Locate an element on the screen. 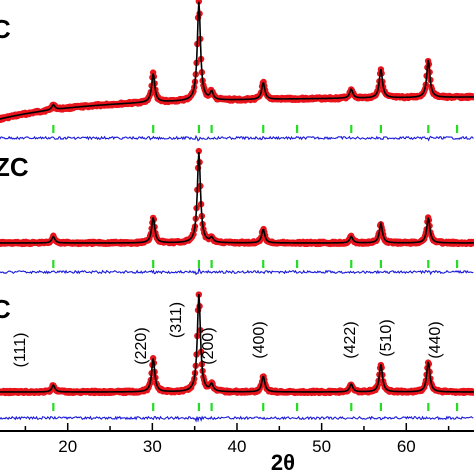  hkl-label: (220) is located at coordinates (141, 345).